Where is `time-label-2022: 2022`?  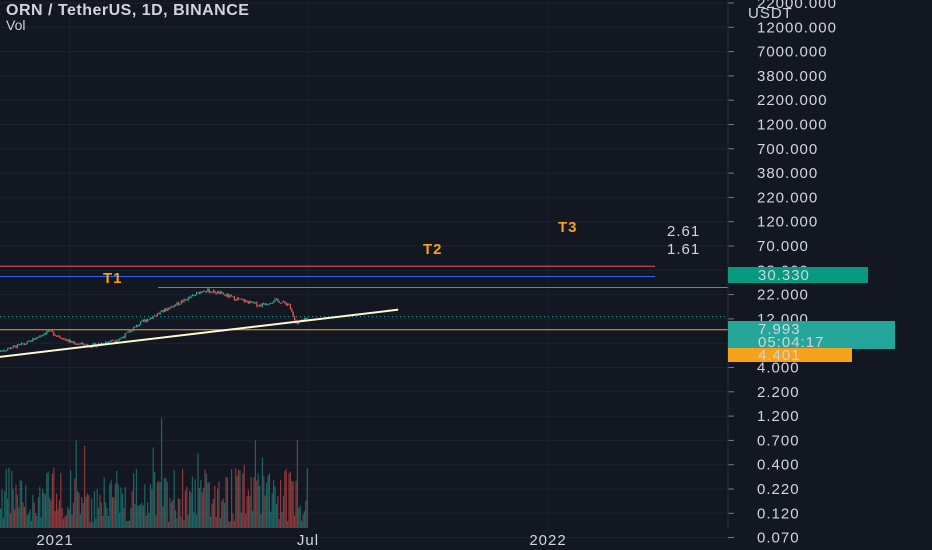 time-label-2022: 2022 is located at coordinates (547, 540).